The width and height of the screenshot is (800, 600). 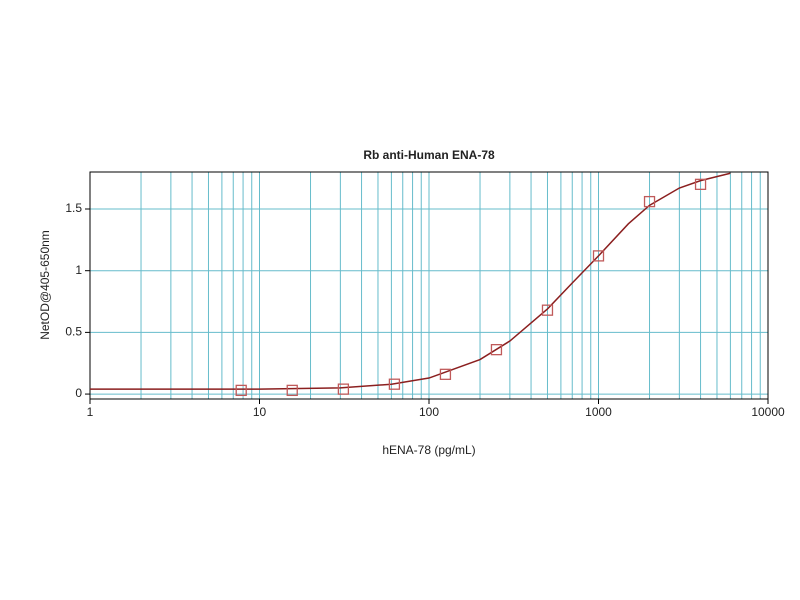 What do you see at coordinates (78, 270) in the screenshot?
I see `y-tick-label: 1` at bounding box center [78, 270].